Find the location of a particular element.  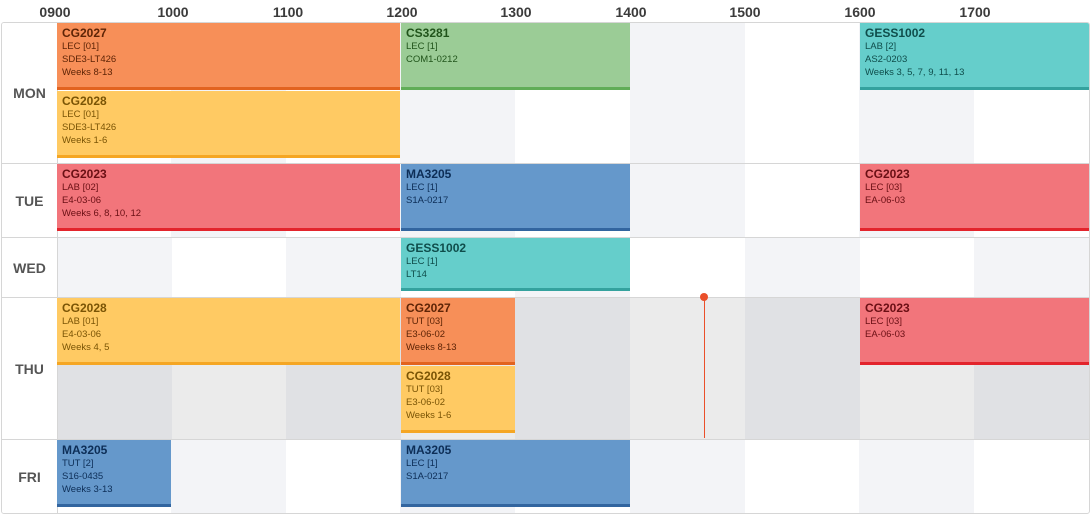

lesson-weeks: Weeks 3, 5, 7, 9, 11, 13 is located at coordinates (915, 72).